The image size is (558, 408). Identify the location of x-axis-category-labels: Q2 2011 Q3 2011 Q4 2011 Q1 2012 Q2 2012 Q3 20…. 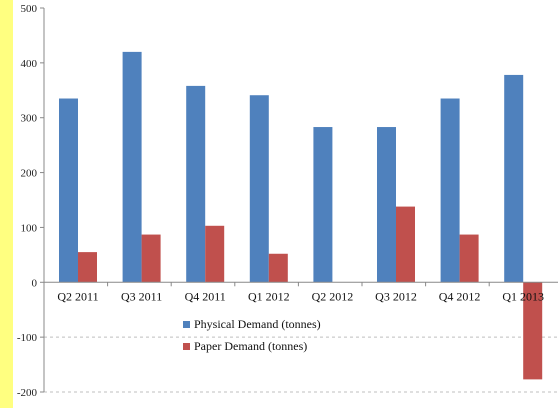
(300, 296).